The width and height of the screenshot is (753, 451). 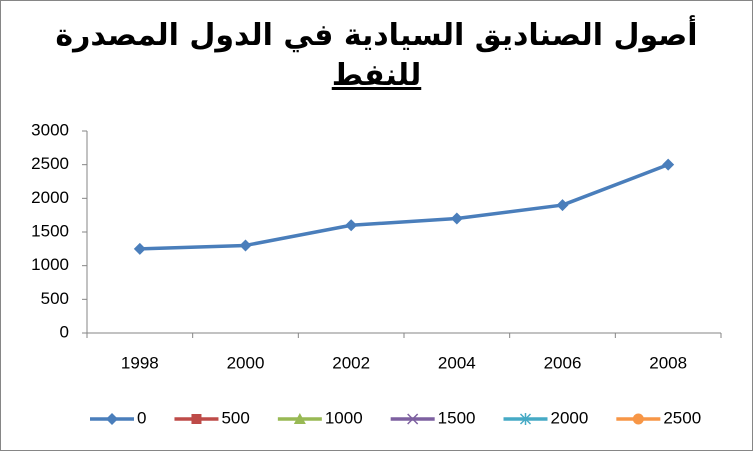 I want to click on x-tick-label: 1998, so click(x=140, y=362).